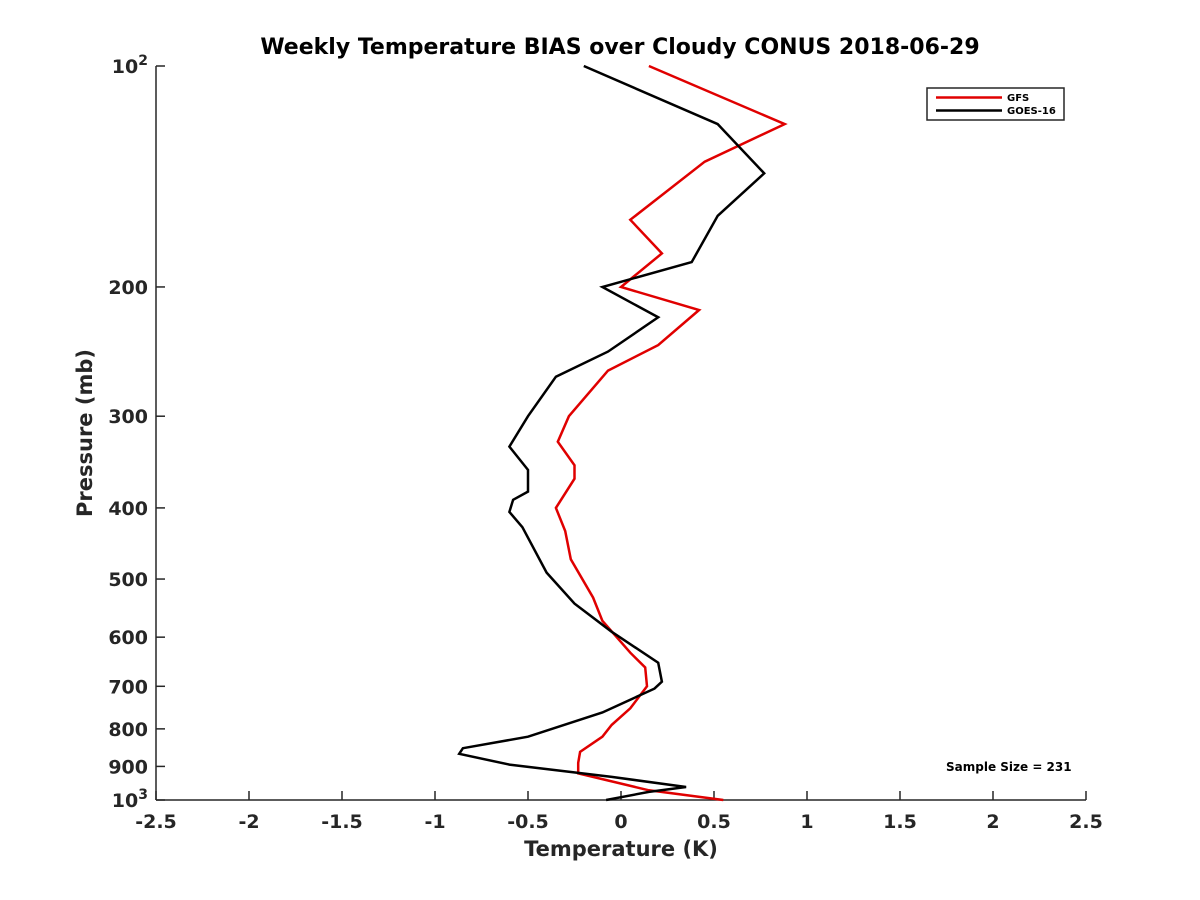  Describe the element at coordinates (128, 687) in the screenshot. I see `y-tick-label: 700` at that location.